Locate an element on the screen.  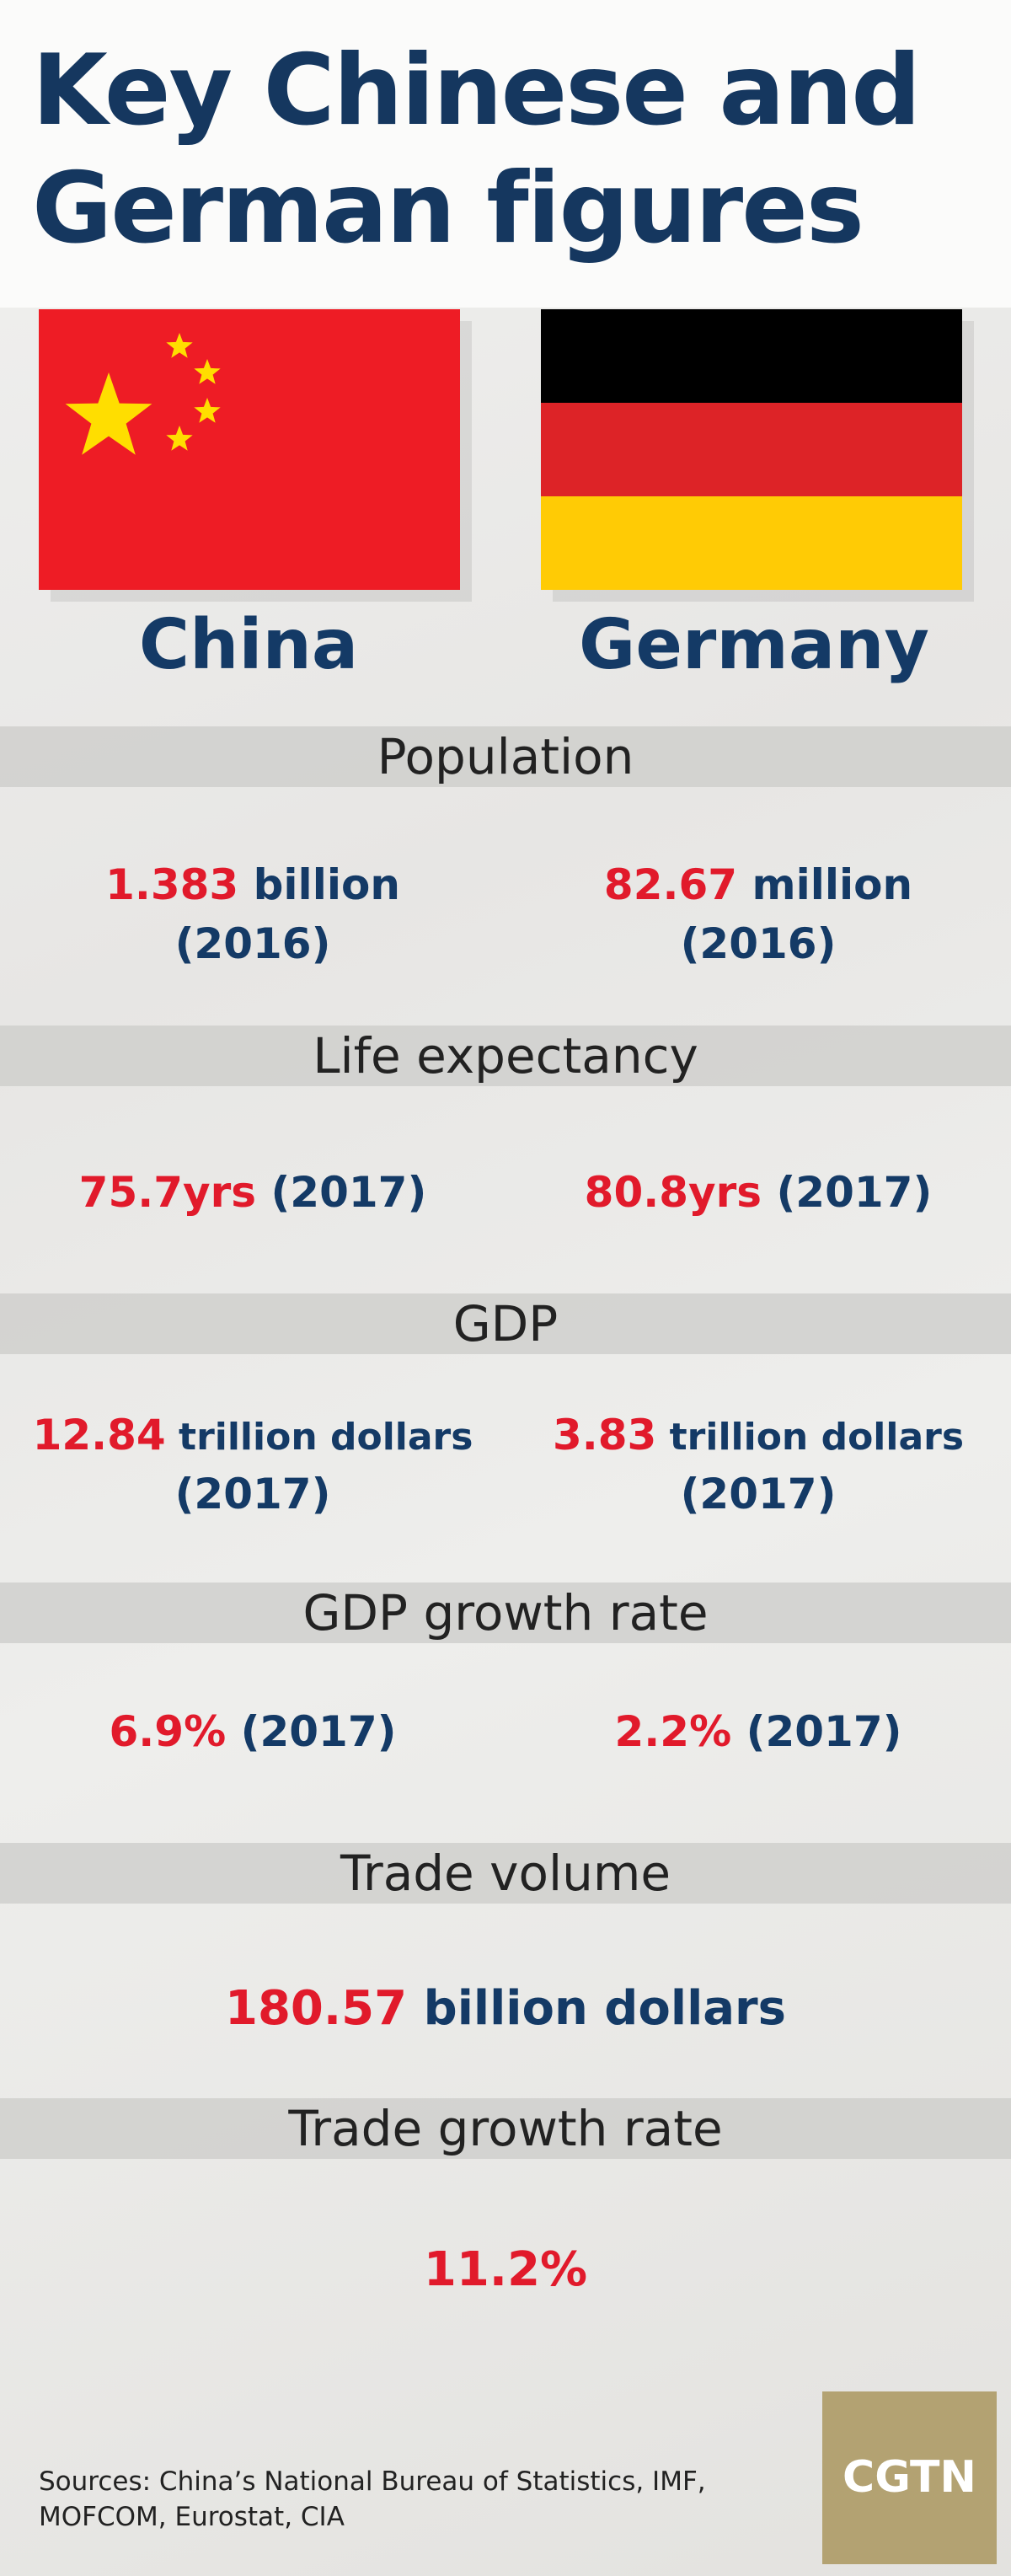
population-china-year: (2016) is located at coordinates (252, 943).